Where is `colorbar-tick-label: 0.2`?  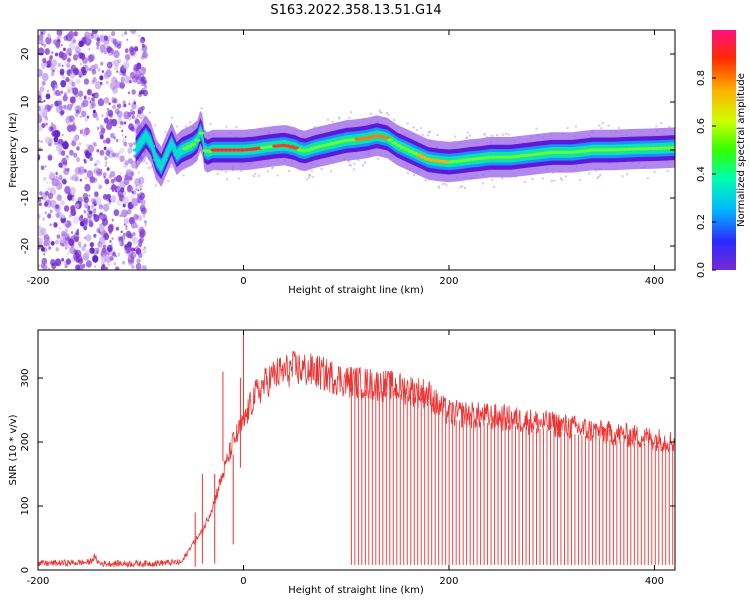 colorbar-tick-label: 0.2 is located at coordinates (701, 222).